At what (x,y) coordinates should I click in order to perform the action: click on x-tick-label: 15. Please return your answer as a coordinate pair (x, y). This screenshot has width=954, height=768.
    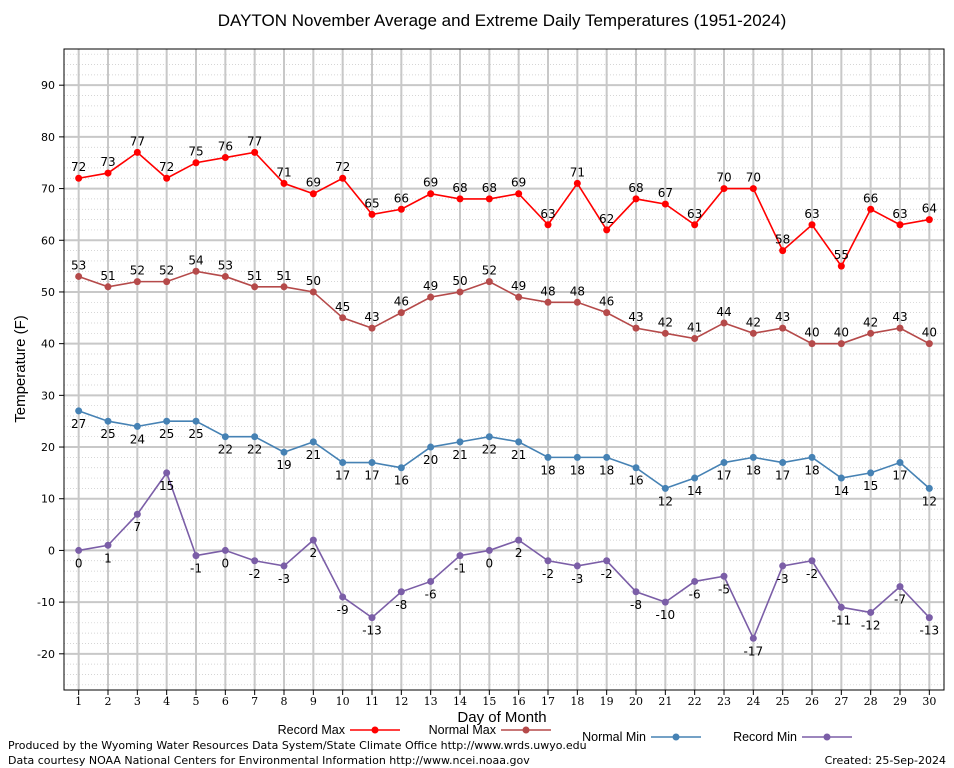
    Looking at the image, I should click on (489, 701).